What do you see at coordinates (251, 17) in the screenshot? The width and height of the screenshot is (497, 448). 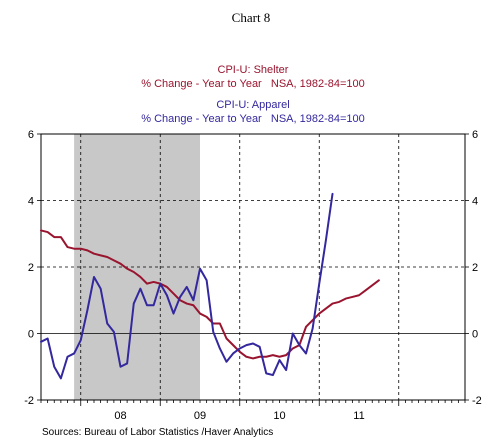 I see `chart-title: Chart 8` at bounding box center [251, 17].